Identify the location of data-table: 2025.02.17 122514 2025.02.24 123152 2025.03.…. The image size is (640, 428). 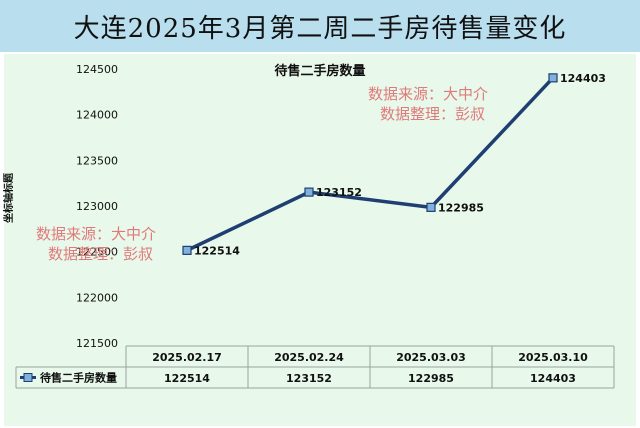
(315, 367).